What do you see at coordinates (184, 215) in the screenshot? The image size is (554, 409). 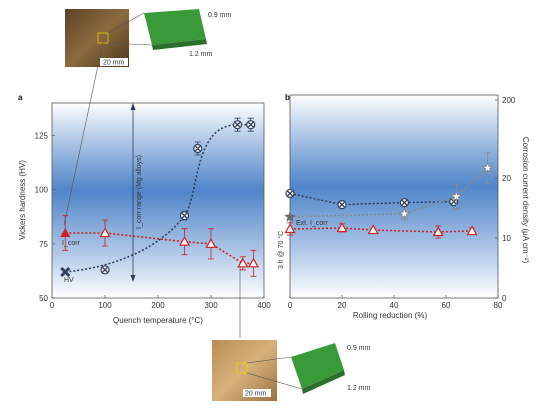 I see `panel-a-point-0-2-cross` at bounding box center [184, 215].